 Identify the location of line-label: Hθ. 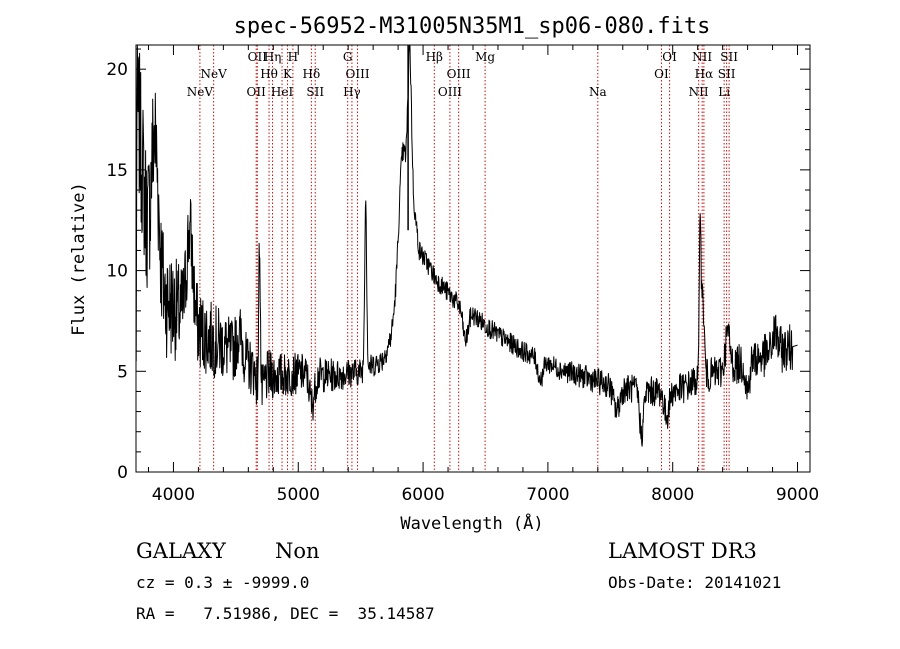
(269, 74).